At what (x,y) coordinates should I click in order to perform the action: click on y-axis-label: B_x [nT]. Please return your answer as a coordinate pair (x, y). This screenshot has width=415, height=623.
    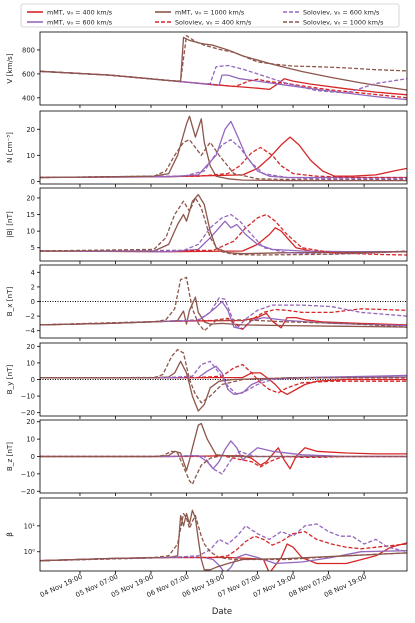
    Looking at the image, I should click on (9, 301).